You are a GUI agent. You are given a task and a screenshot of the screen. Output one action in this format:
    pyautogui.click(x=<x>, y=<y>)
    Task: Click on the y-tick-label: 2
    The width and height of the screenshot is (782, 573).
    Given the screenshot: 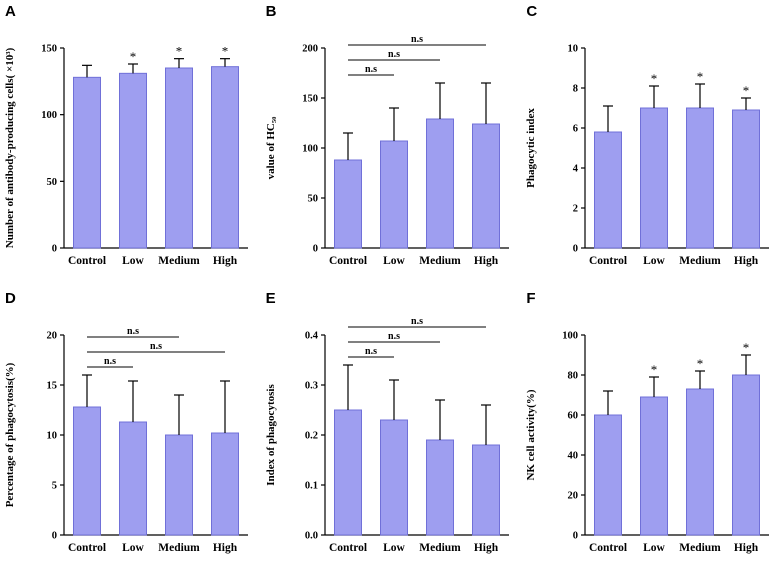 What is the action you would take?
    pyautogui.click(x=575, y=209)
    